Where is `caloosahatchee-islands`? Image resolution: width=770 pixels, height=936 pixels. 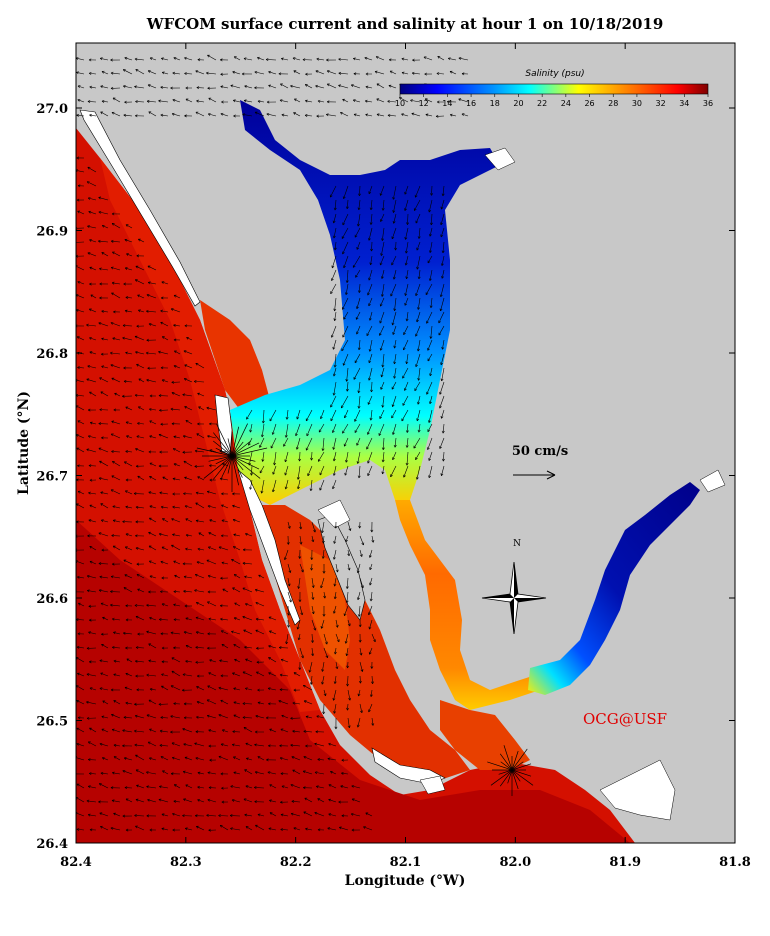
caloosahatchee-islands is located at coordinates (712, 481).